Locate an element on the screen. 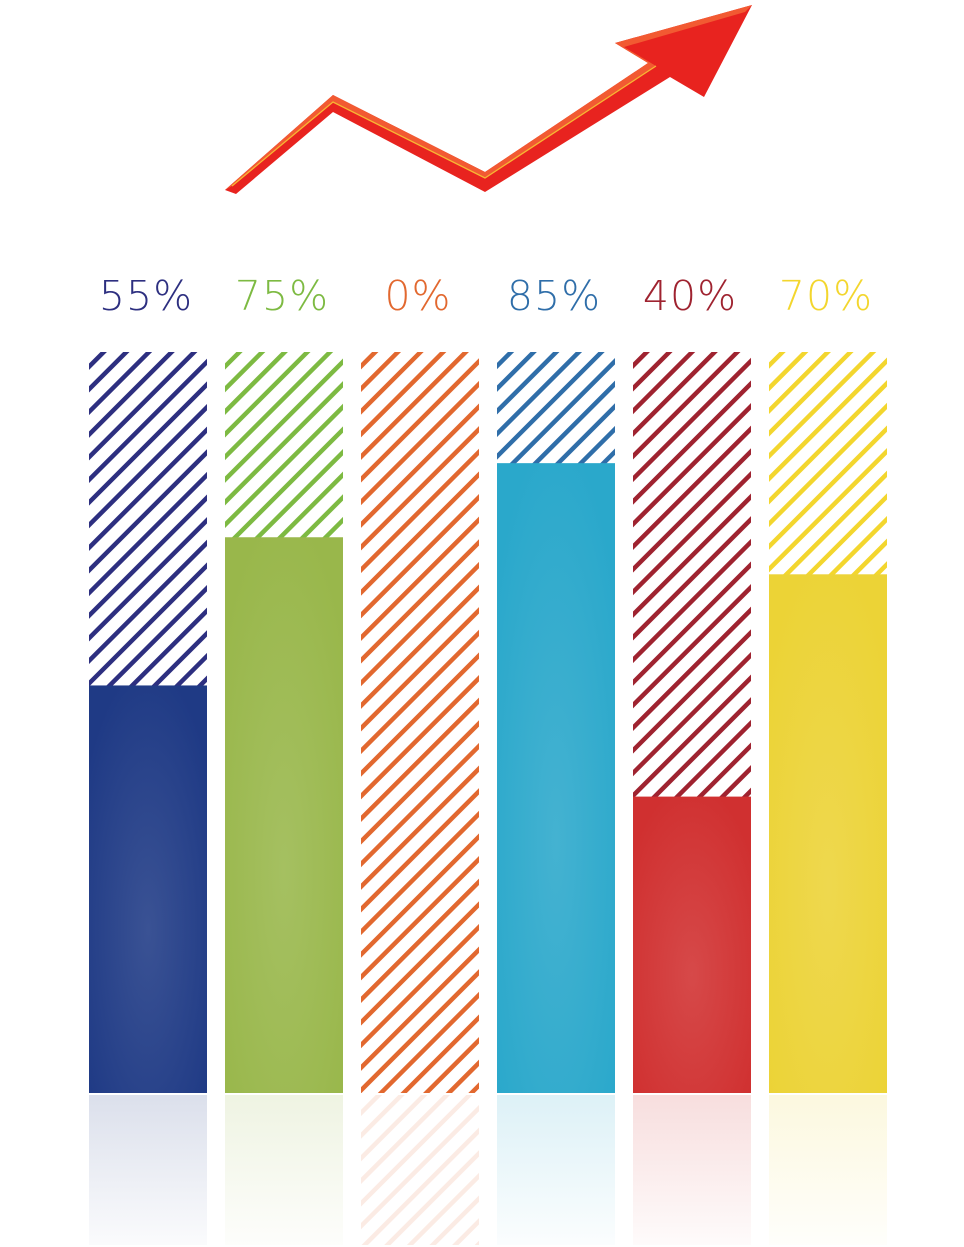  bar-reflections is located at coordinates (488, 1170).